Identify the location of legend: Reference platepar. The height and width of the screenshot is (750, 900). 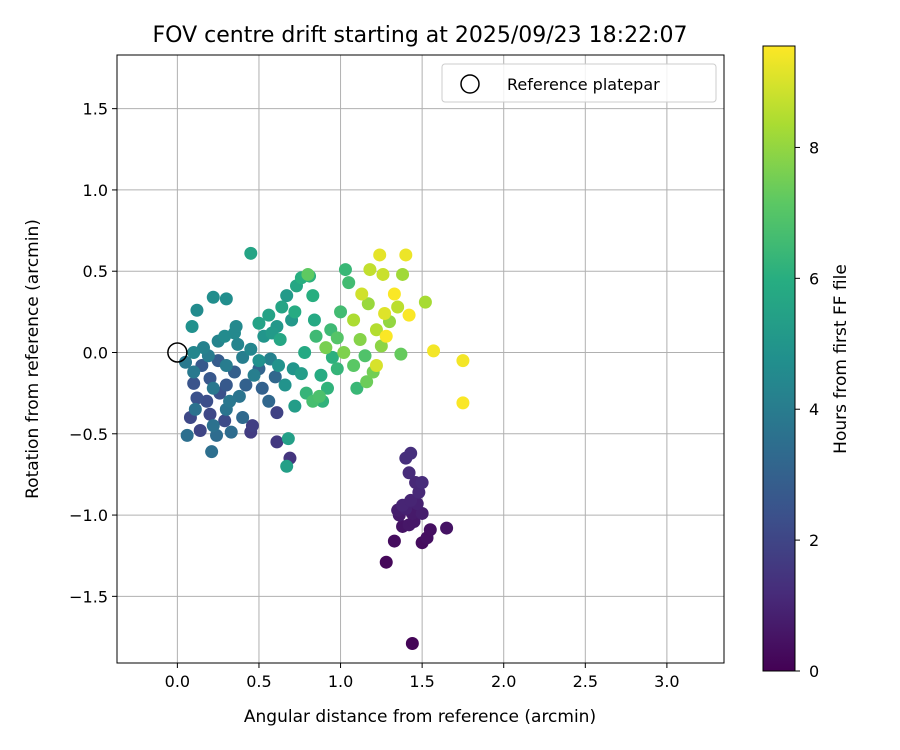
(579, 83).